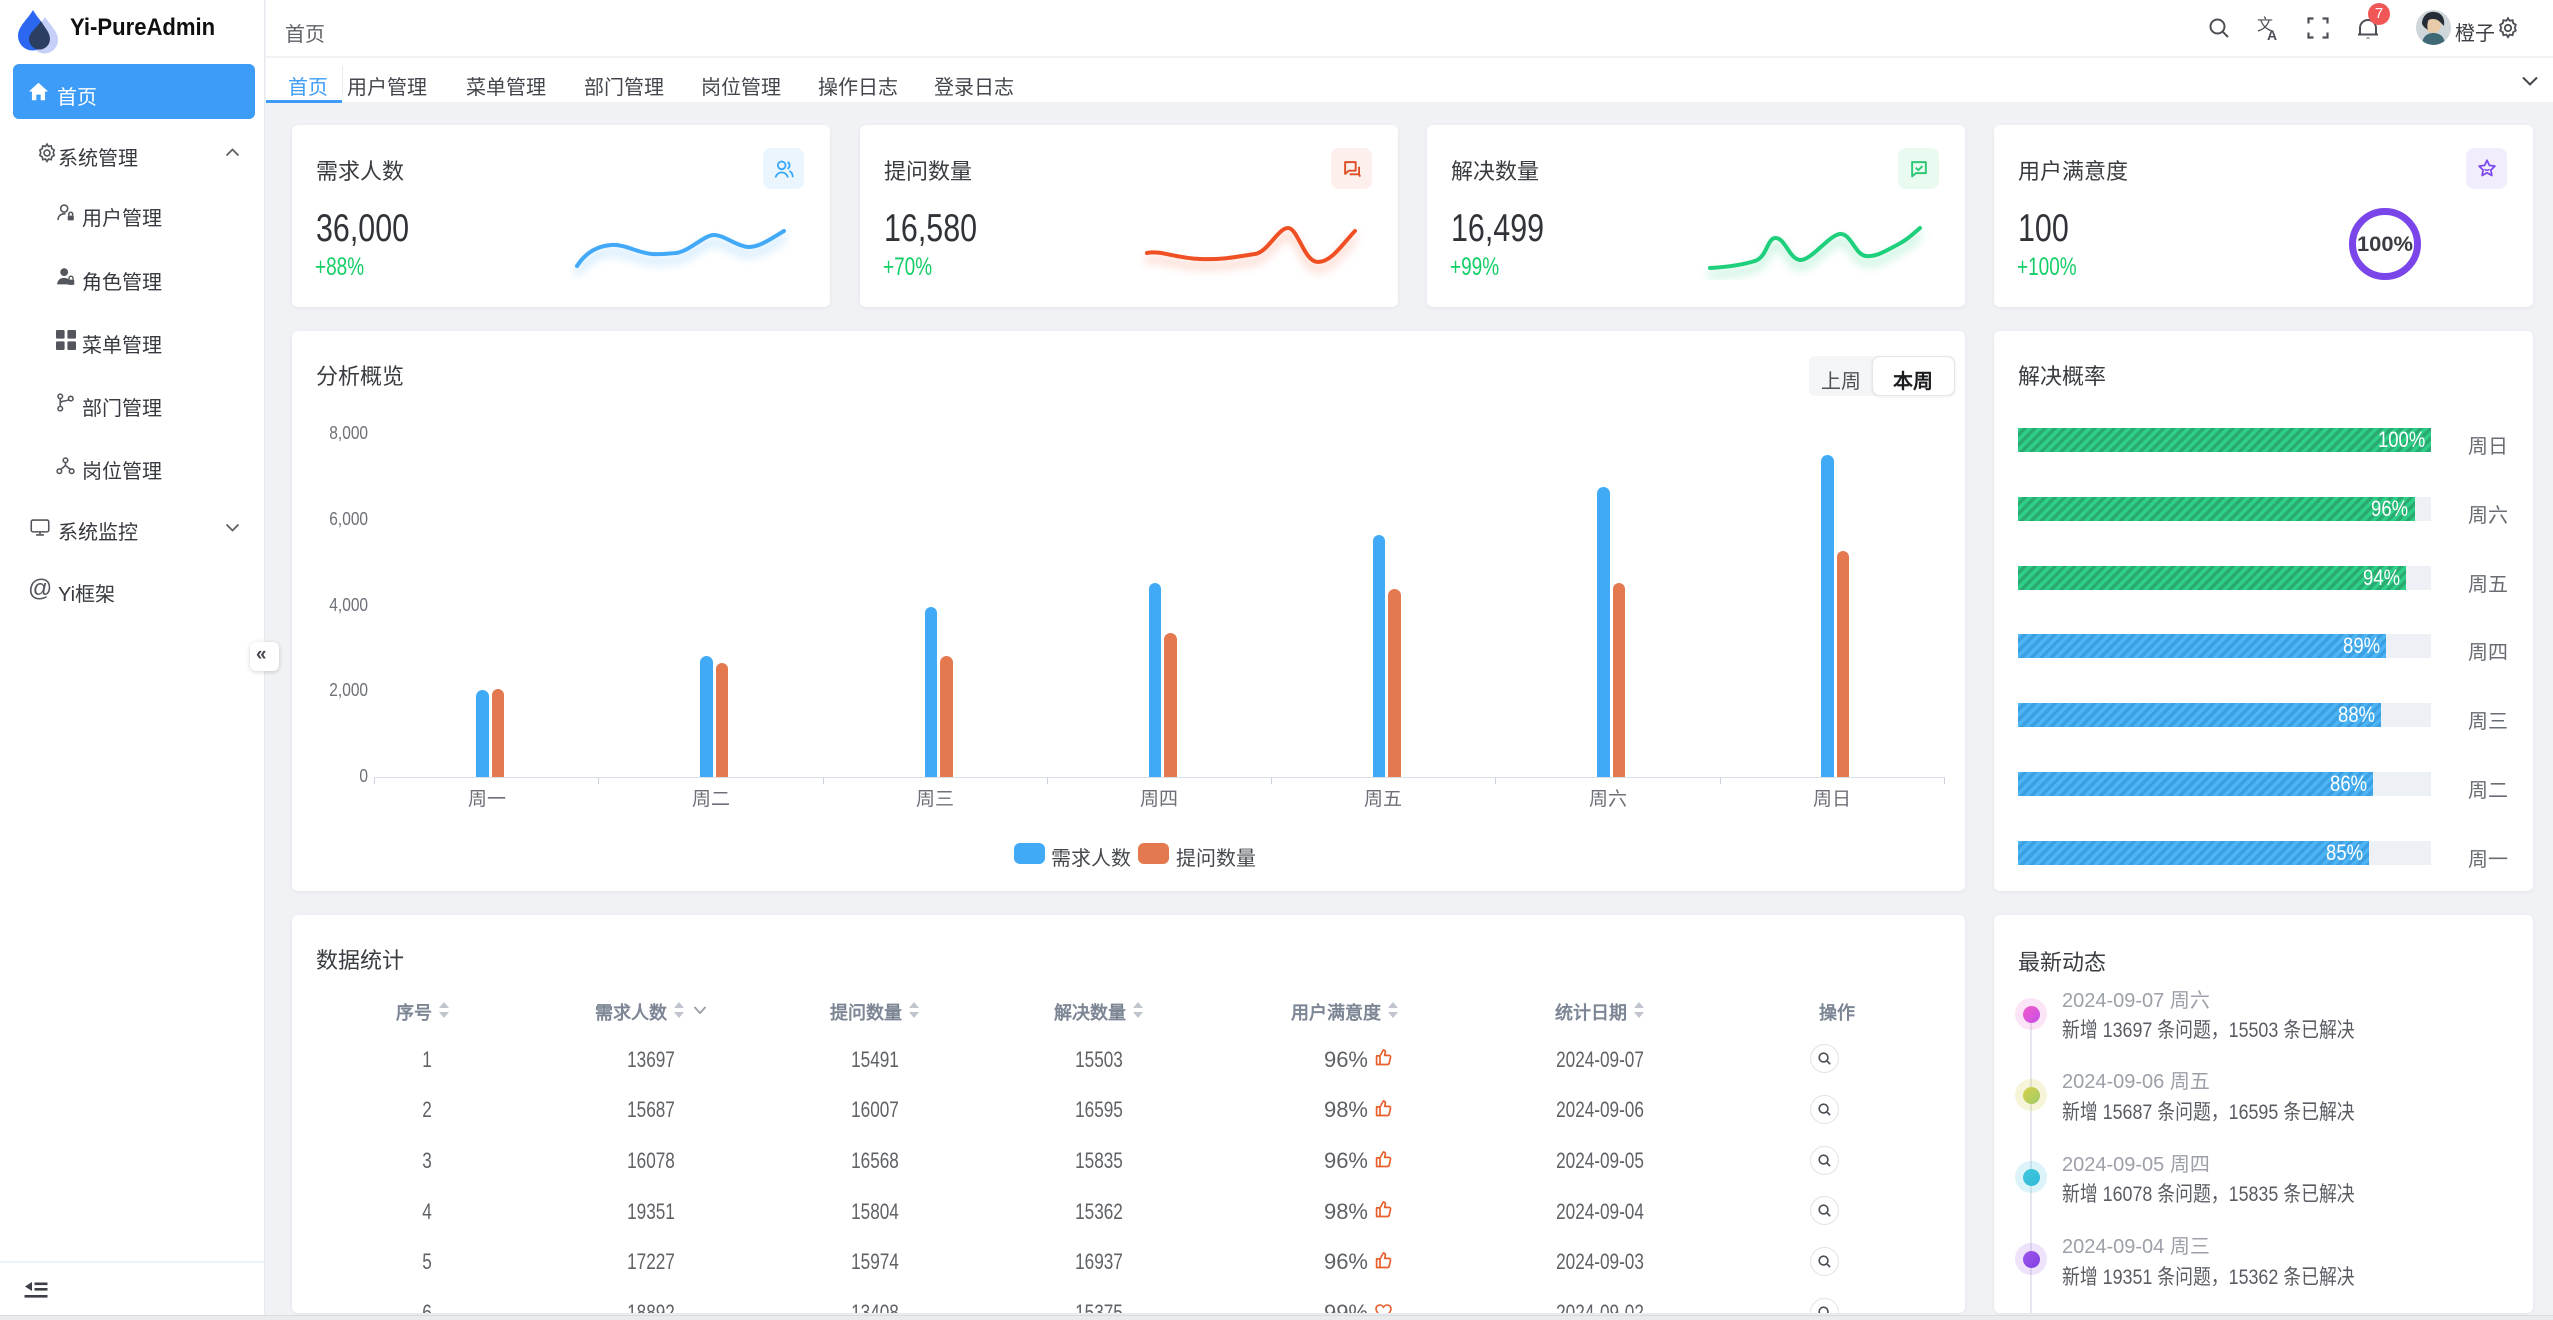 The width and height of the screenshot is (2553, 1320). What do you see at coordinates (2385, 244) in the screenshot?
I see `svg-text: 100%` at bounding box center [2385, 244].